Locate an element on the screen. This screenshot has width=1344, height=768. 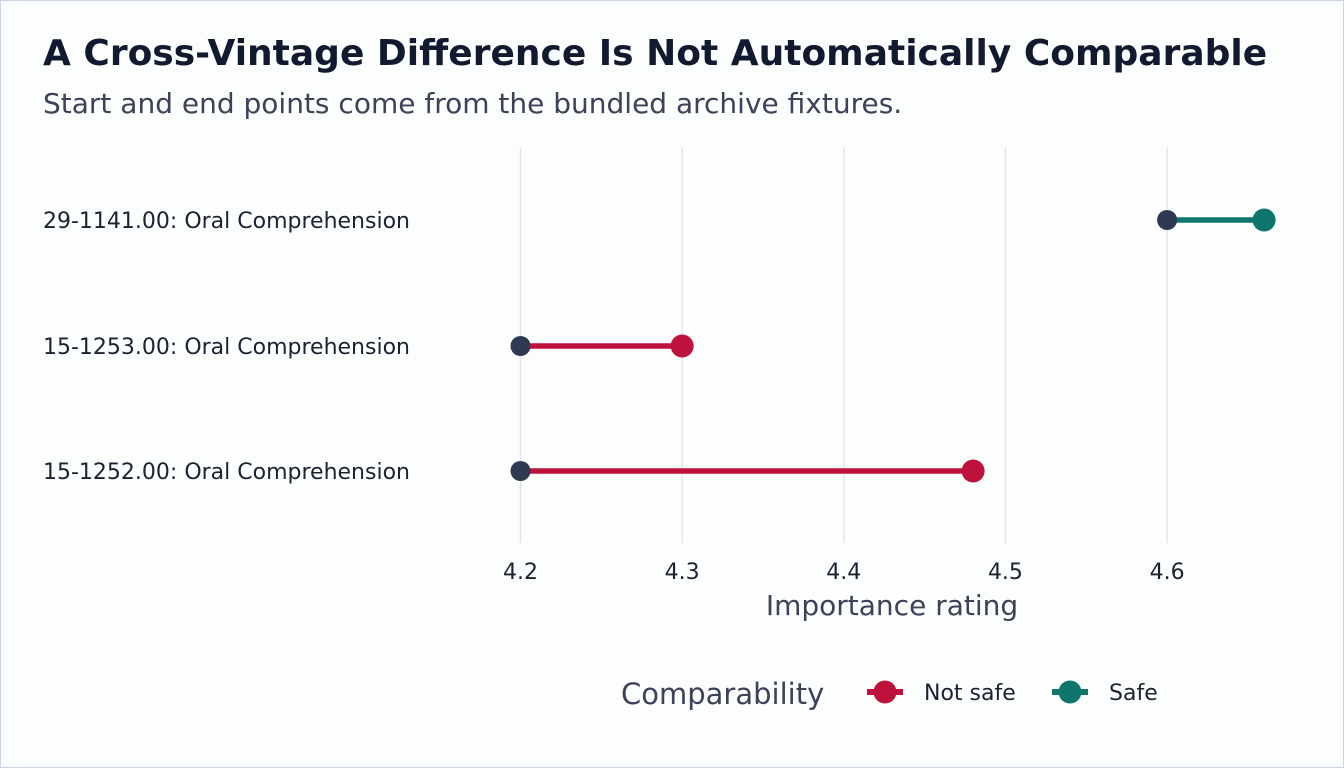
legend: Comparability Not safe Safe is located at coordinates (889, 694).